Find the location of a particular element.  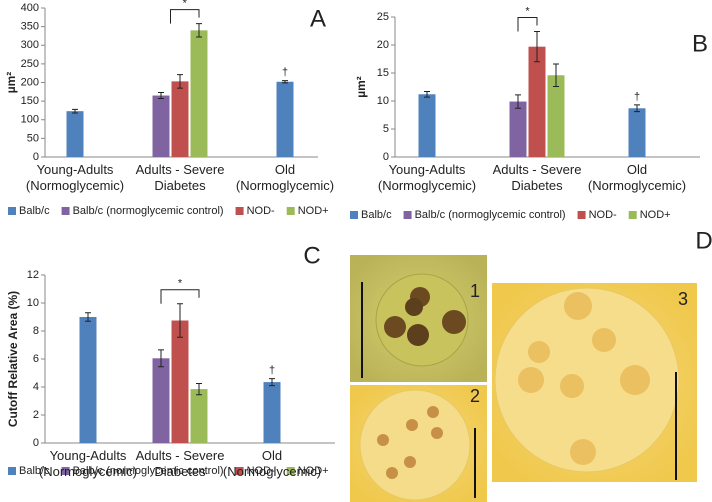

y-tick-label: 250 is located at coordinates (30, 64).